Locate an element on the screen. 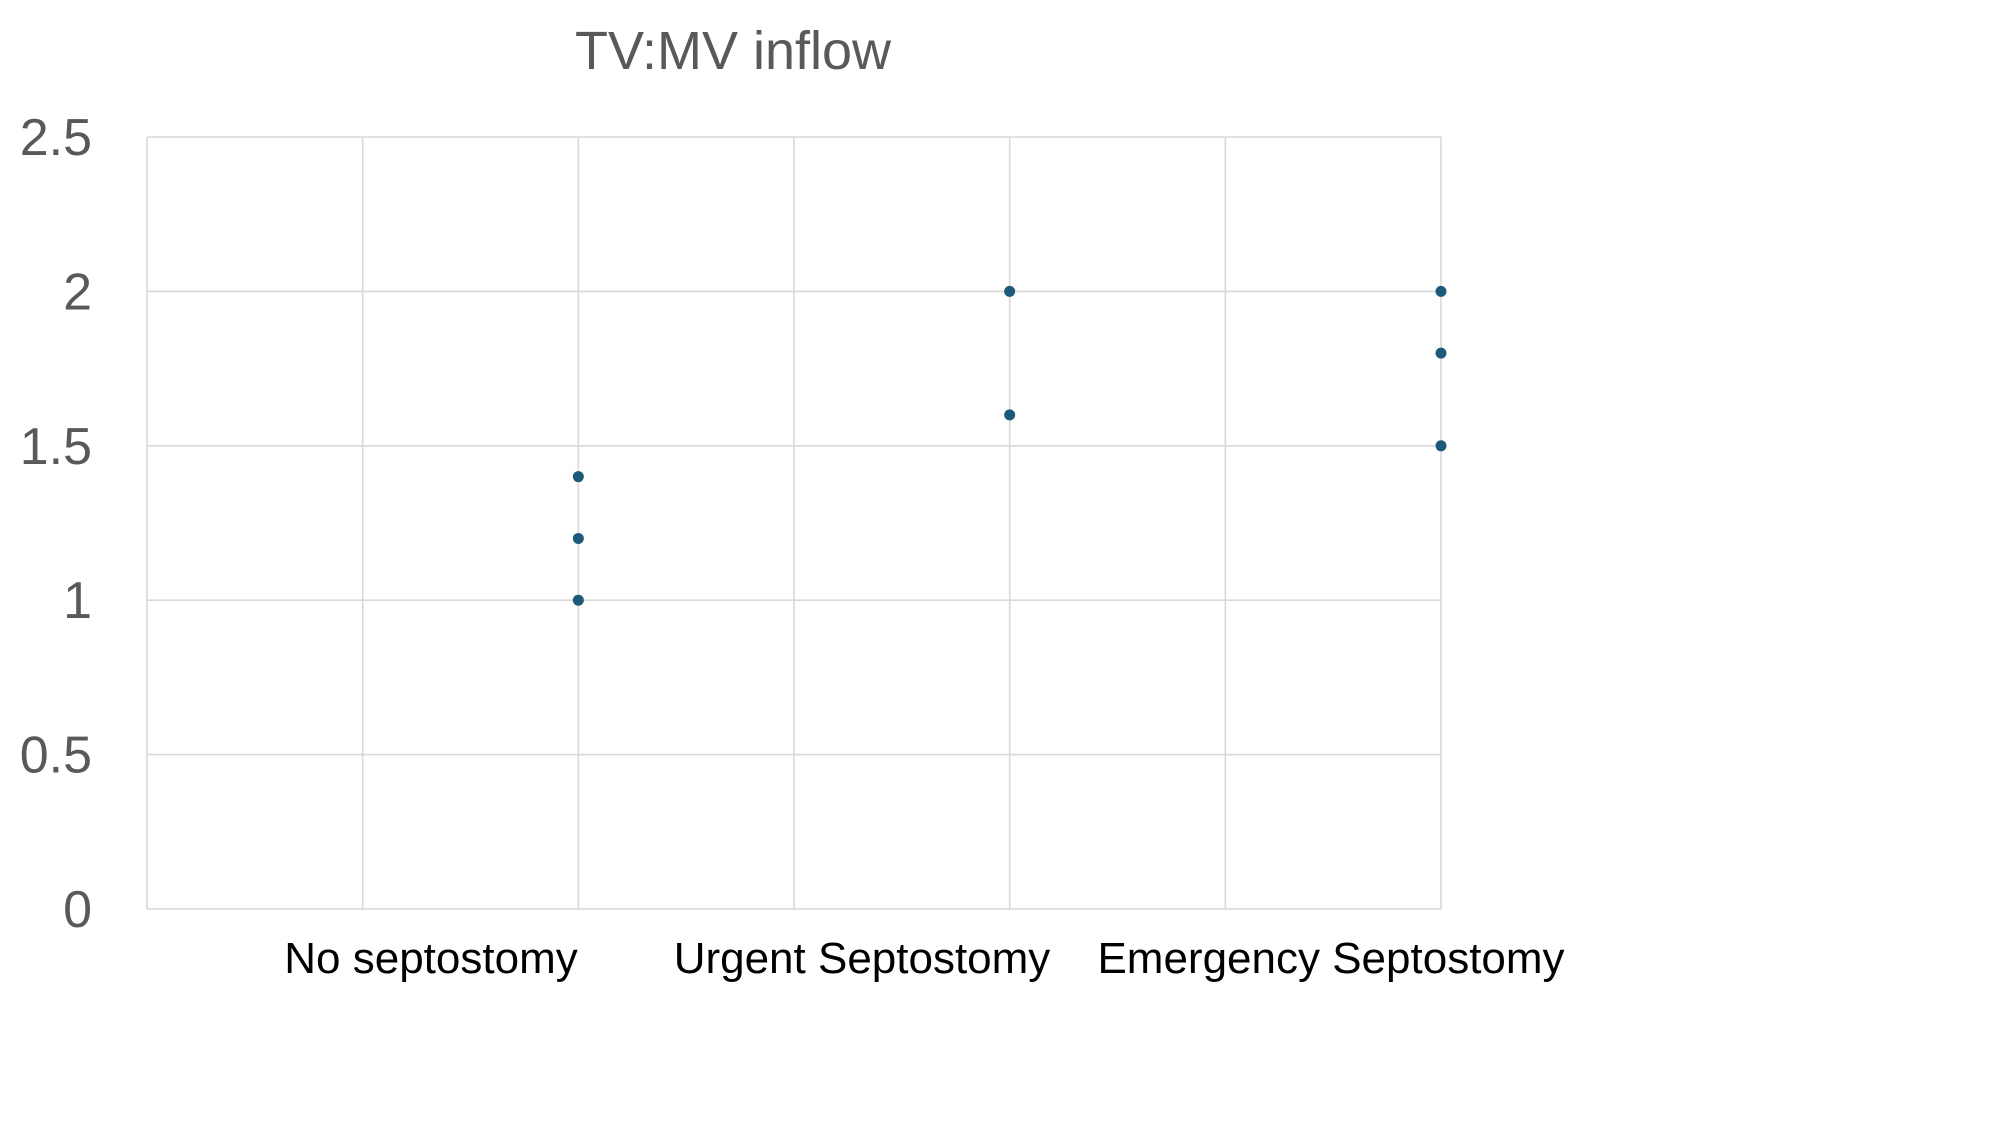  category-label-2: Emergency Septostomy is located at coordinates (1330, 958).